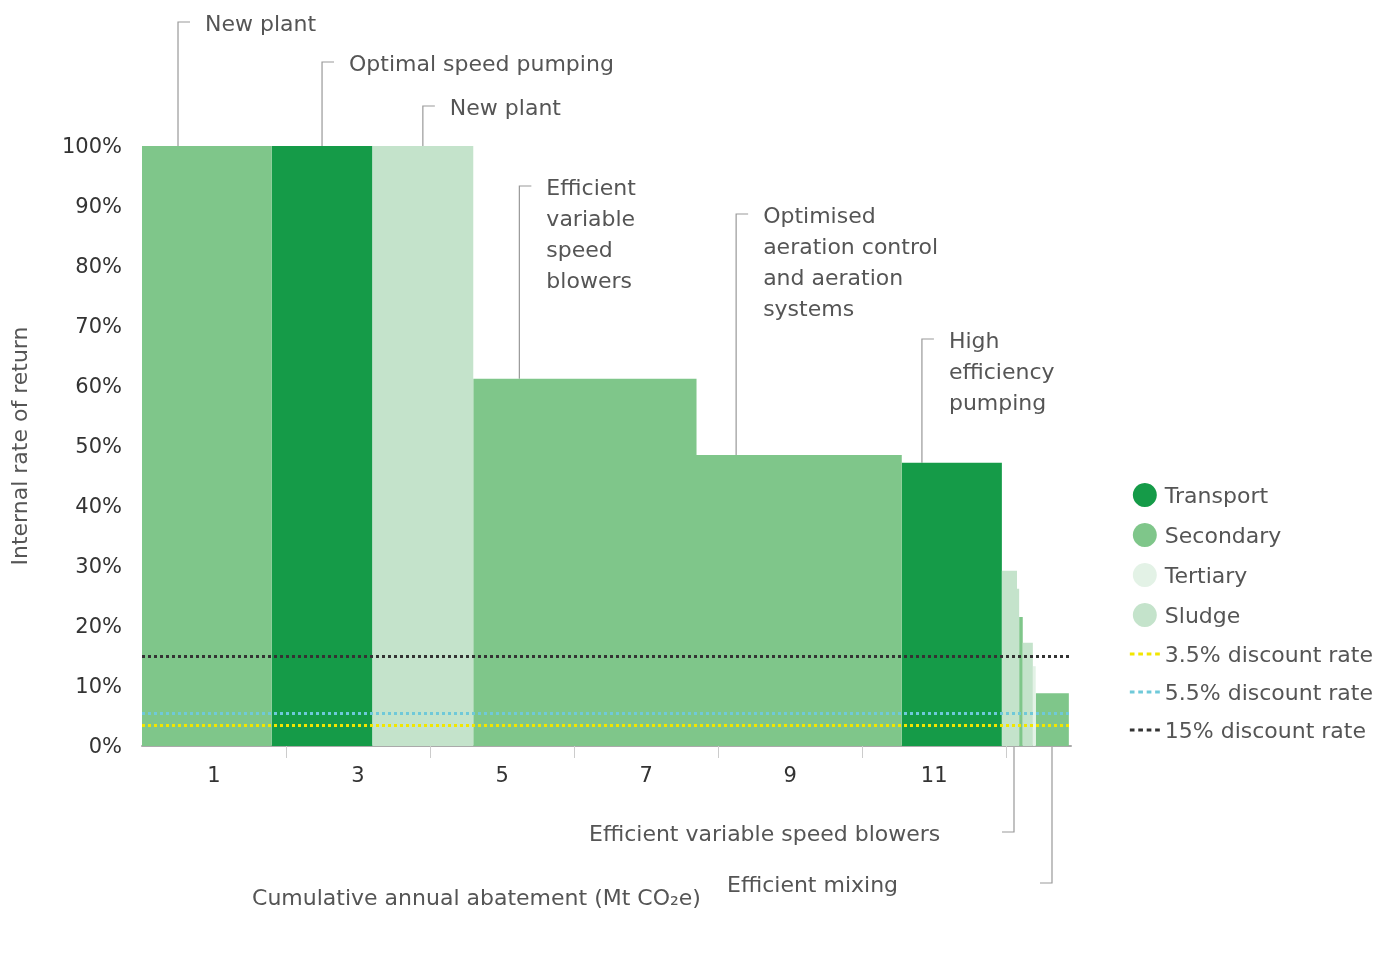 This screenshot has height=969, width=1398. I want to click on legend-label: Tertiary, so click(1205, 575).